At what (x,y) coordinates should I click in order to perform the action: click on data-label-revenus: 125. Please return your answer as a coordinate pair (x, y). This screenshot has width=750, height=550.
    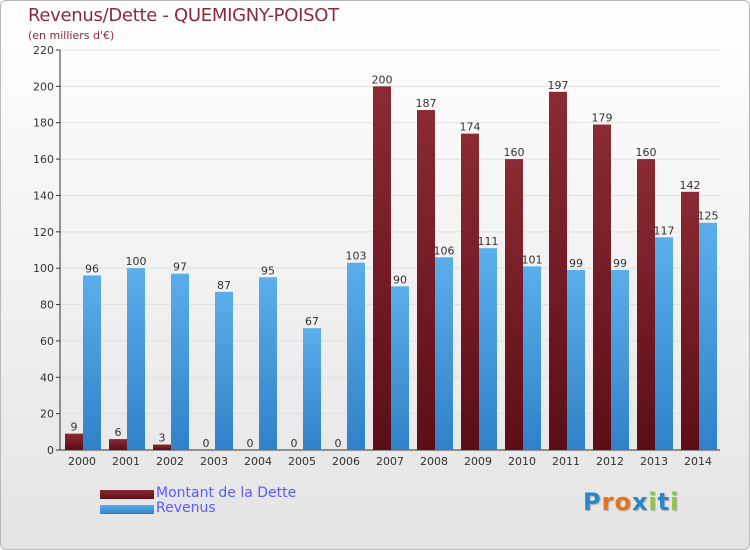
    Looking at the image, I should click on (708, 216).